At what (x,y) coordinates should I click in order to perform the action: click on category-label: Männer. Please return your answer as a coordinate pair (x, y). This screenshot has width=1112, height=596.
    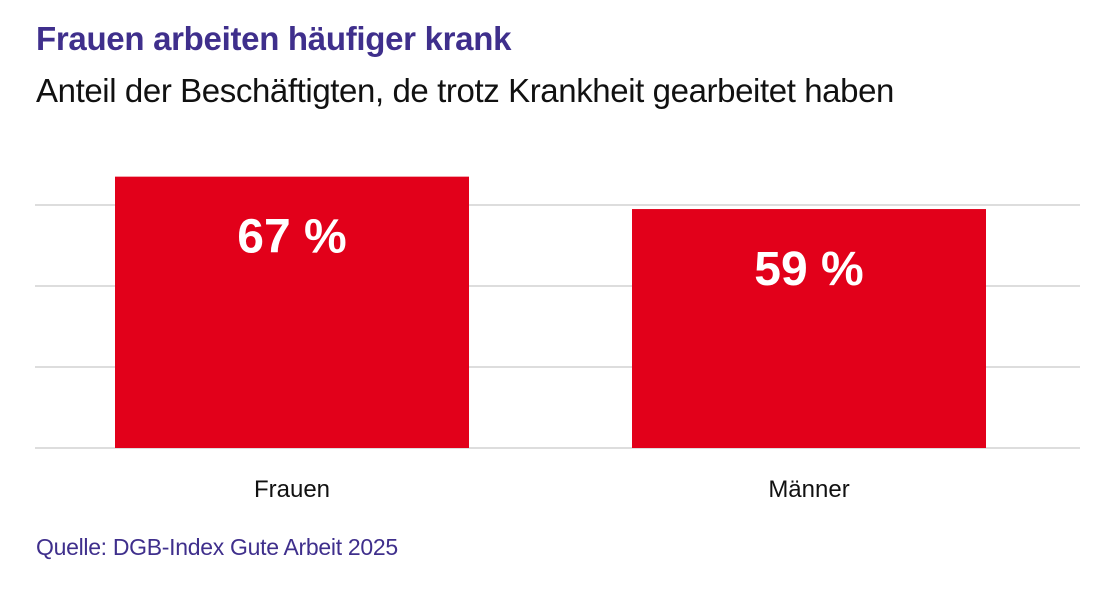
    Looking at the image, I should click on (808, 489).